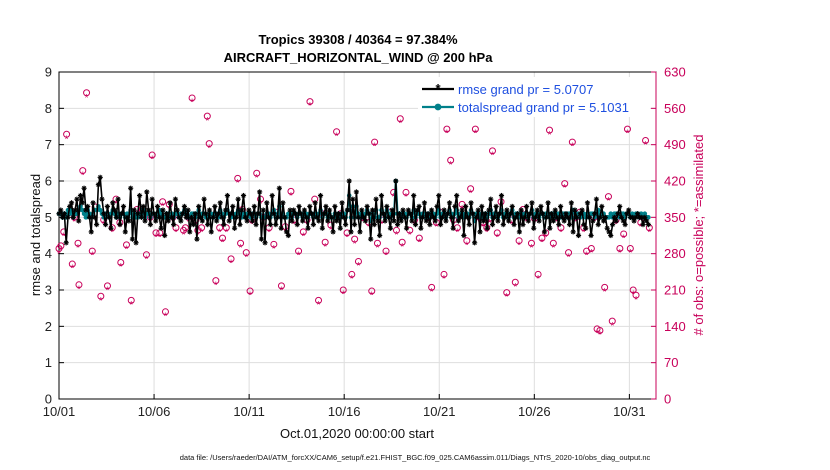 The image size is (830, 470). What do you see at coordinates (675, 181) in the screenshot?
I see `y-right-tick-label: 420` at bounding box center [675, 181].